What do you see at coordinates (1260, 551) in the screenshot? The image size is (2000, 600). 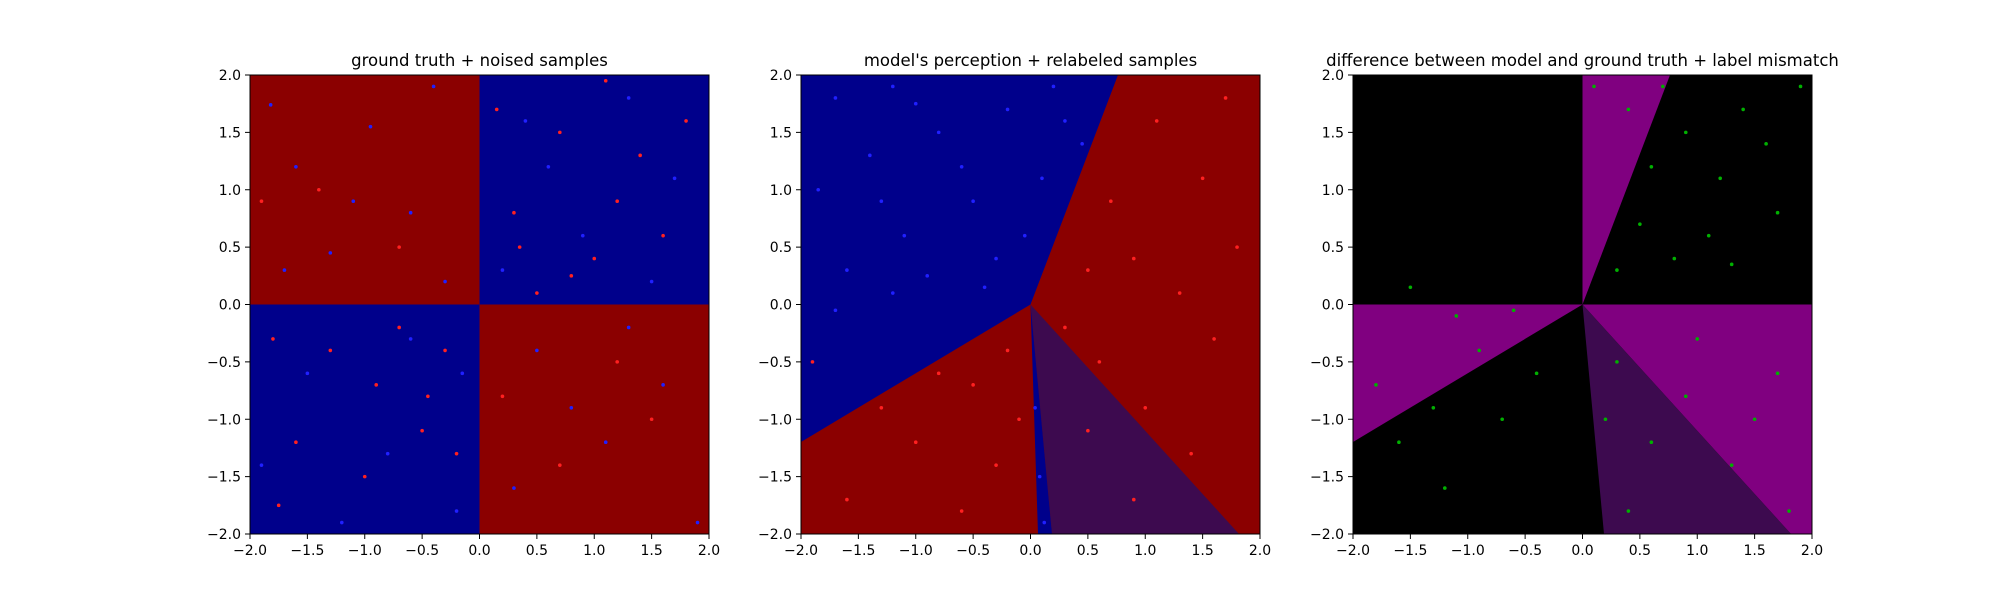 I see `x-tick-label: 2.0` at bounding box center [1260, 551].